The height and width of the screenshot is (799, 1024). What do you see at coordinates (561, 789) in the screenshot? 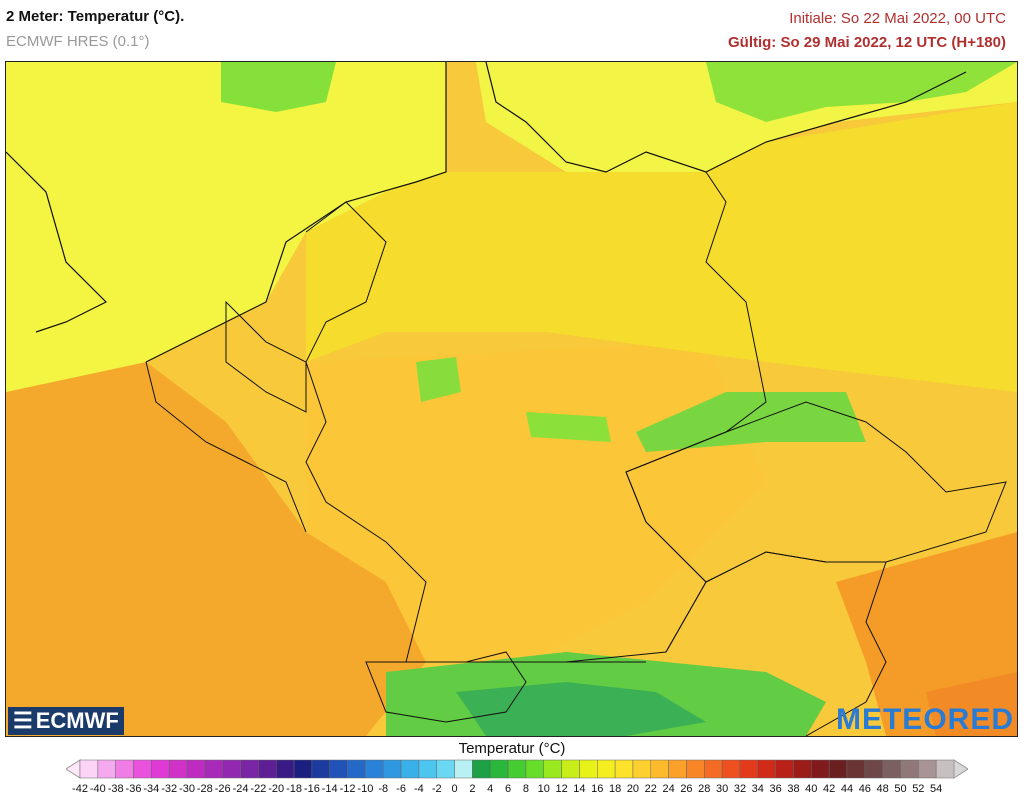
I see `legend-tick-label: 12` at bounding box center [561, 789].